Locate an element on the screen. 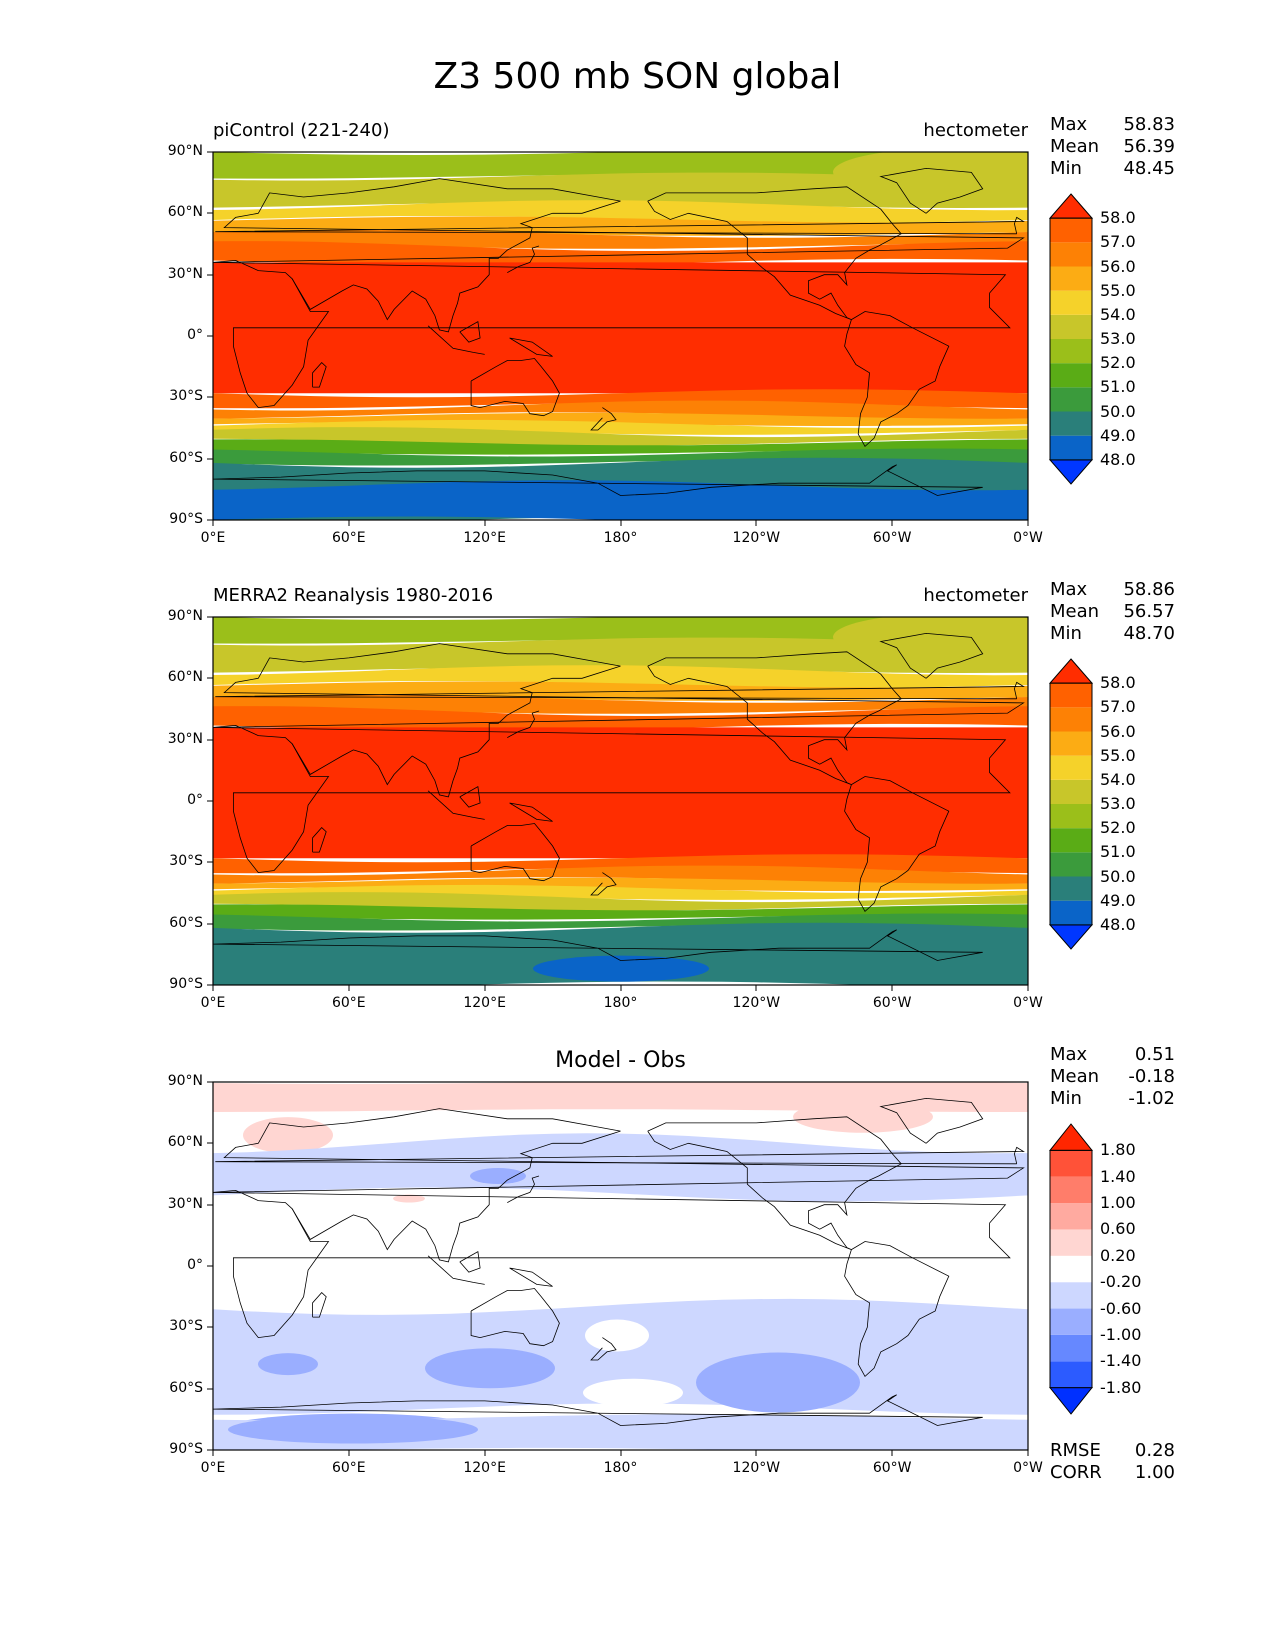 This screenshot has width=1275, height=1650. panel-center-title: Model - Obs is located at coordinates (620, 1060).